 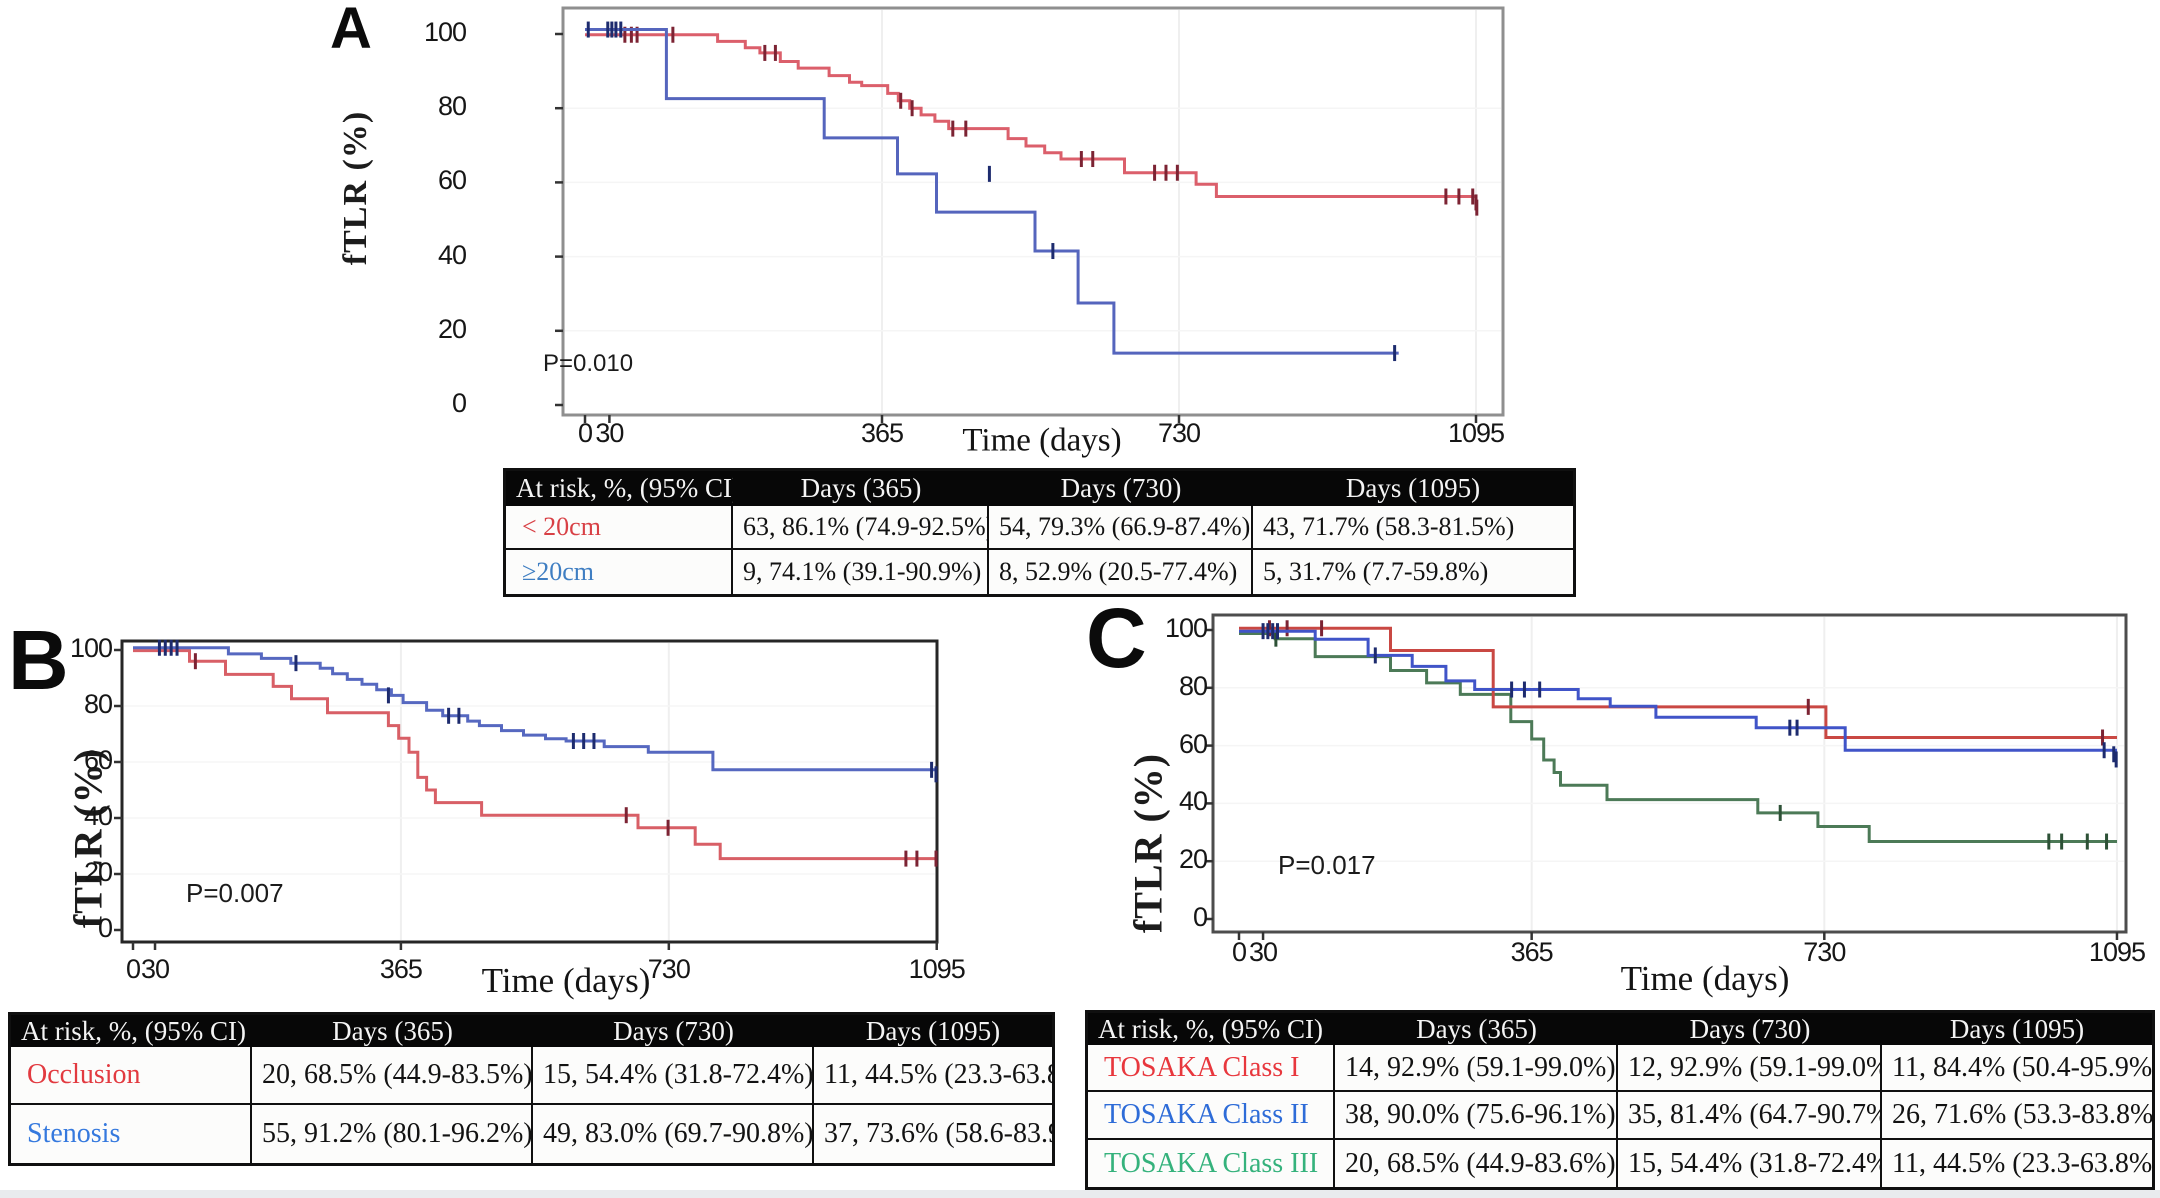 I want to click on bottom-strip, so click(x=1080, y=1194).